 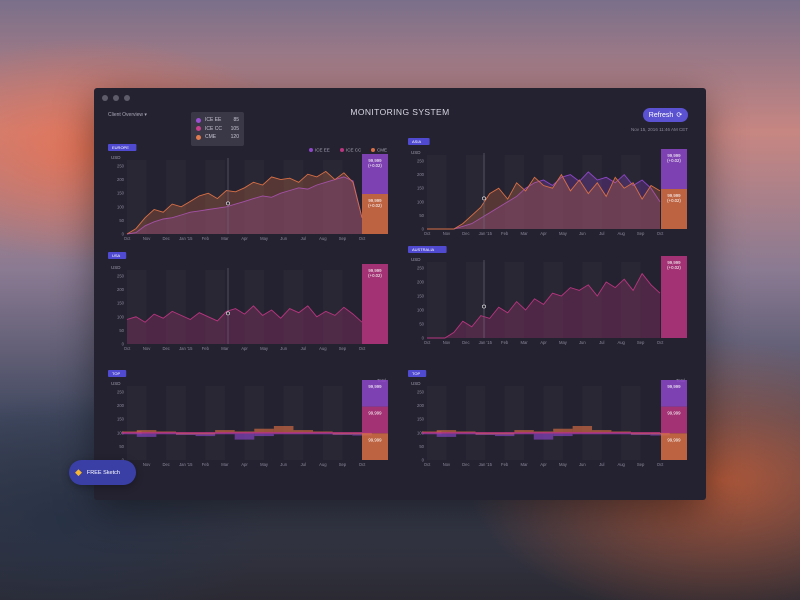 I want to click on maximize-window-button, so click(x=127, y=98).